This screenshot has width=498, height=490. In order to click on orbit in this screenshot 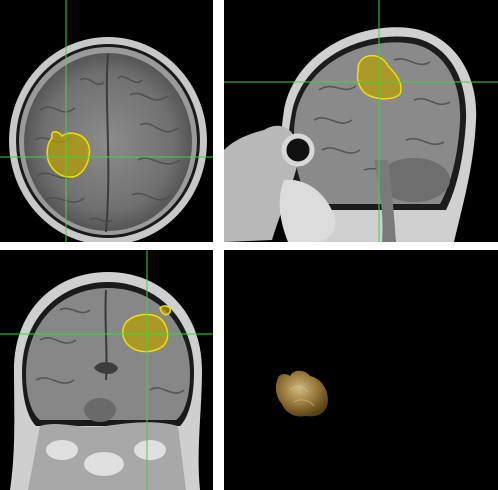, I will do `click(298, 150)`.